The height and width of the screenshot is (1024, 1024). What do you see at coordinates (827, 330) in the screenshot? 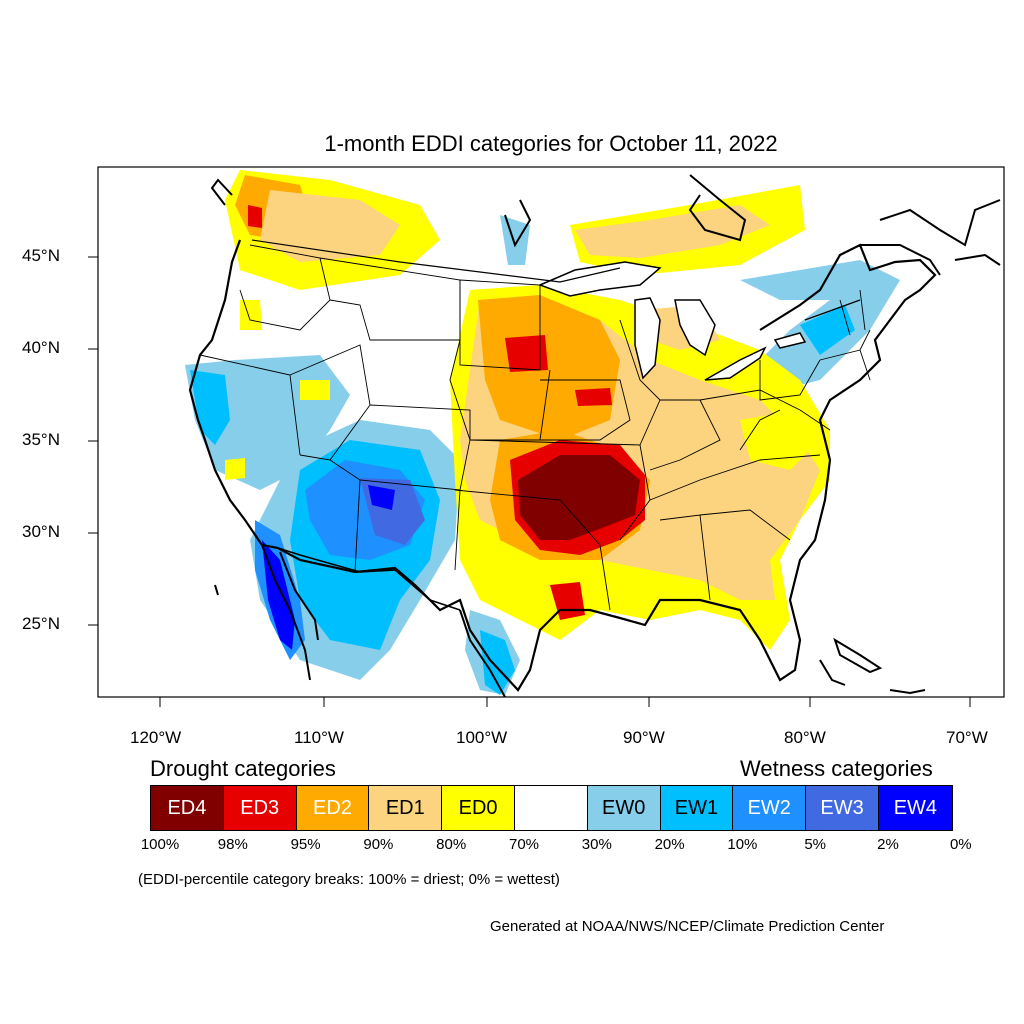
I see `ew1-region-new-york` at bounding box center [827, 330].